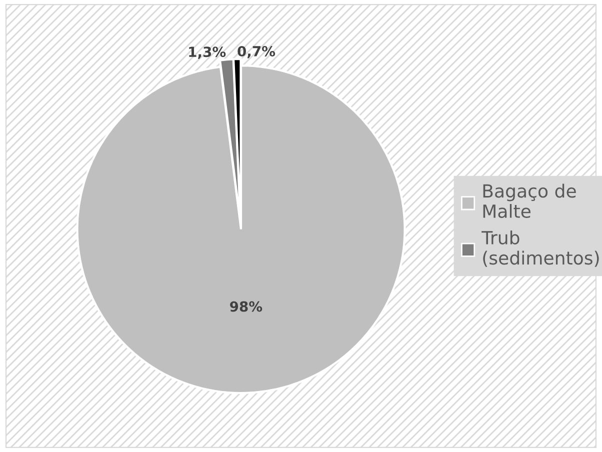  Describe the element at coordinates (246, 306) in the screenshot. I see `data-label: 98%` at that location.